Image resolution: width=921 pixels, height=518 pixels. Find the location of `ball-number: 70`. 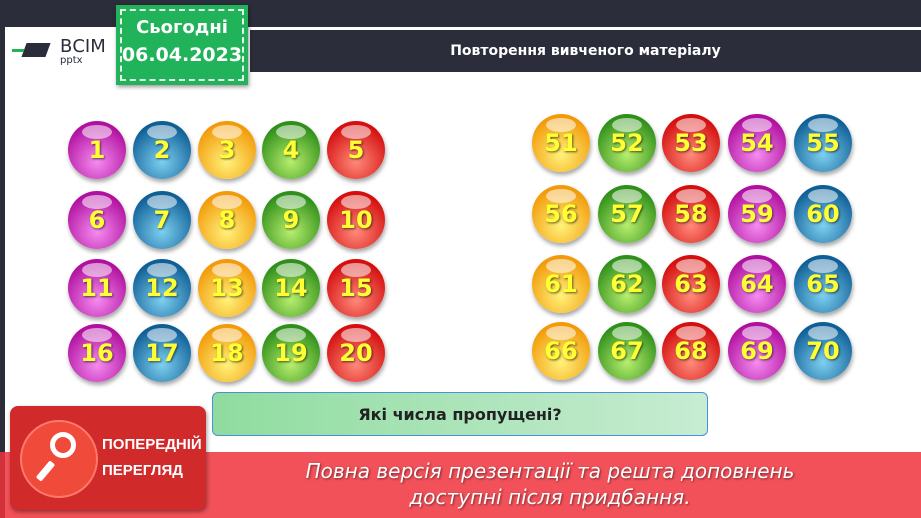

ball-number: 70 is located at coordinates (823, 351).